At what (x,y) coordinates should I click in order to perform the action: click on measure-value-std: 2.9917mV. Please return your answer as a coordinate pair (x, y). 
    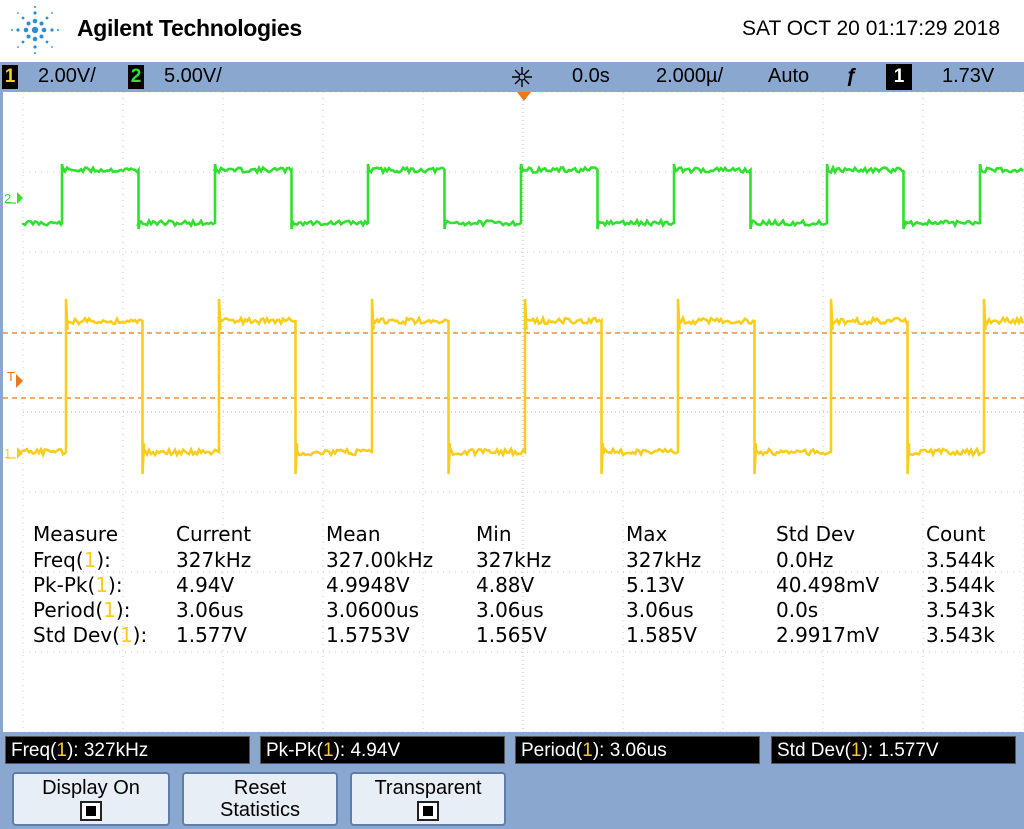
    Looking at the image, I should click on (828, 635).